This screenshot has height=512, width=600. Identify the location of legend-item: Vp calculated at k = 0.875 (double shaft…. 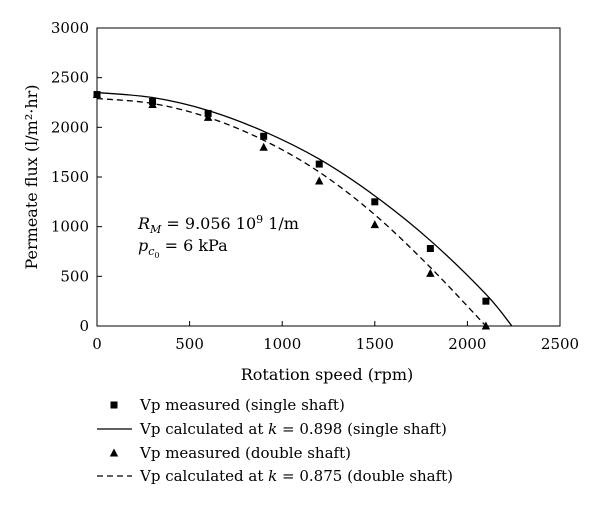
(275, 476).